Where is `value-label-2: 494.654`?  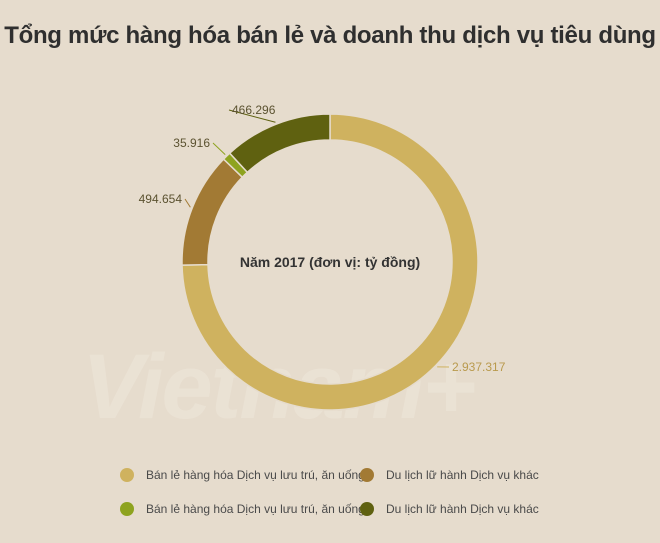
value-label-2: 494.654 is located at coordinates (161, 199).